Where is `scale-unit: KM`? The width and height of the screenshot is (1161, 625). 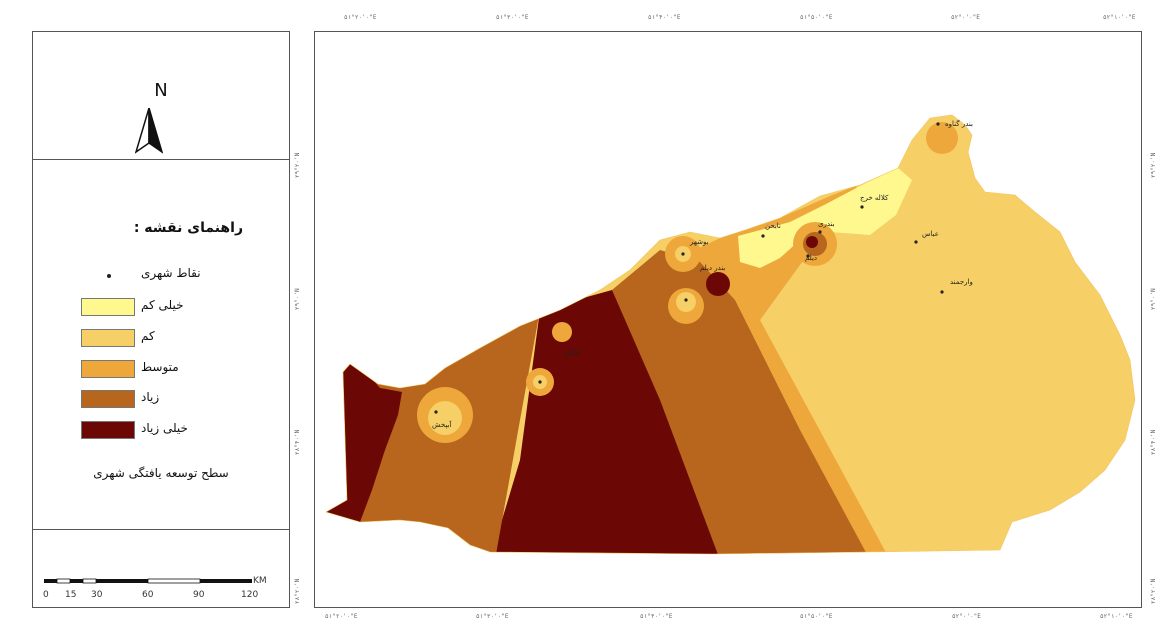 scale-unit: KM is located at coordinates (260, 581).